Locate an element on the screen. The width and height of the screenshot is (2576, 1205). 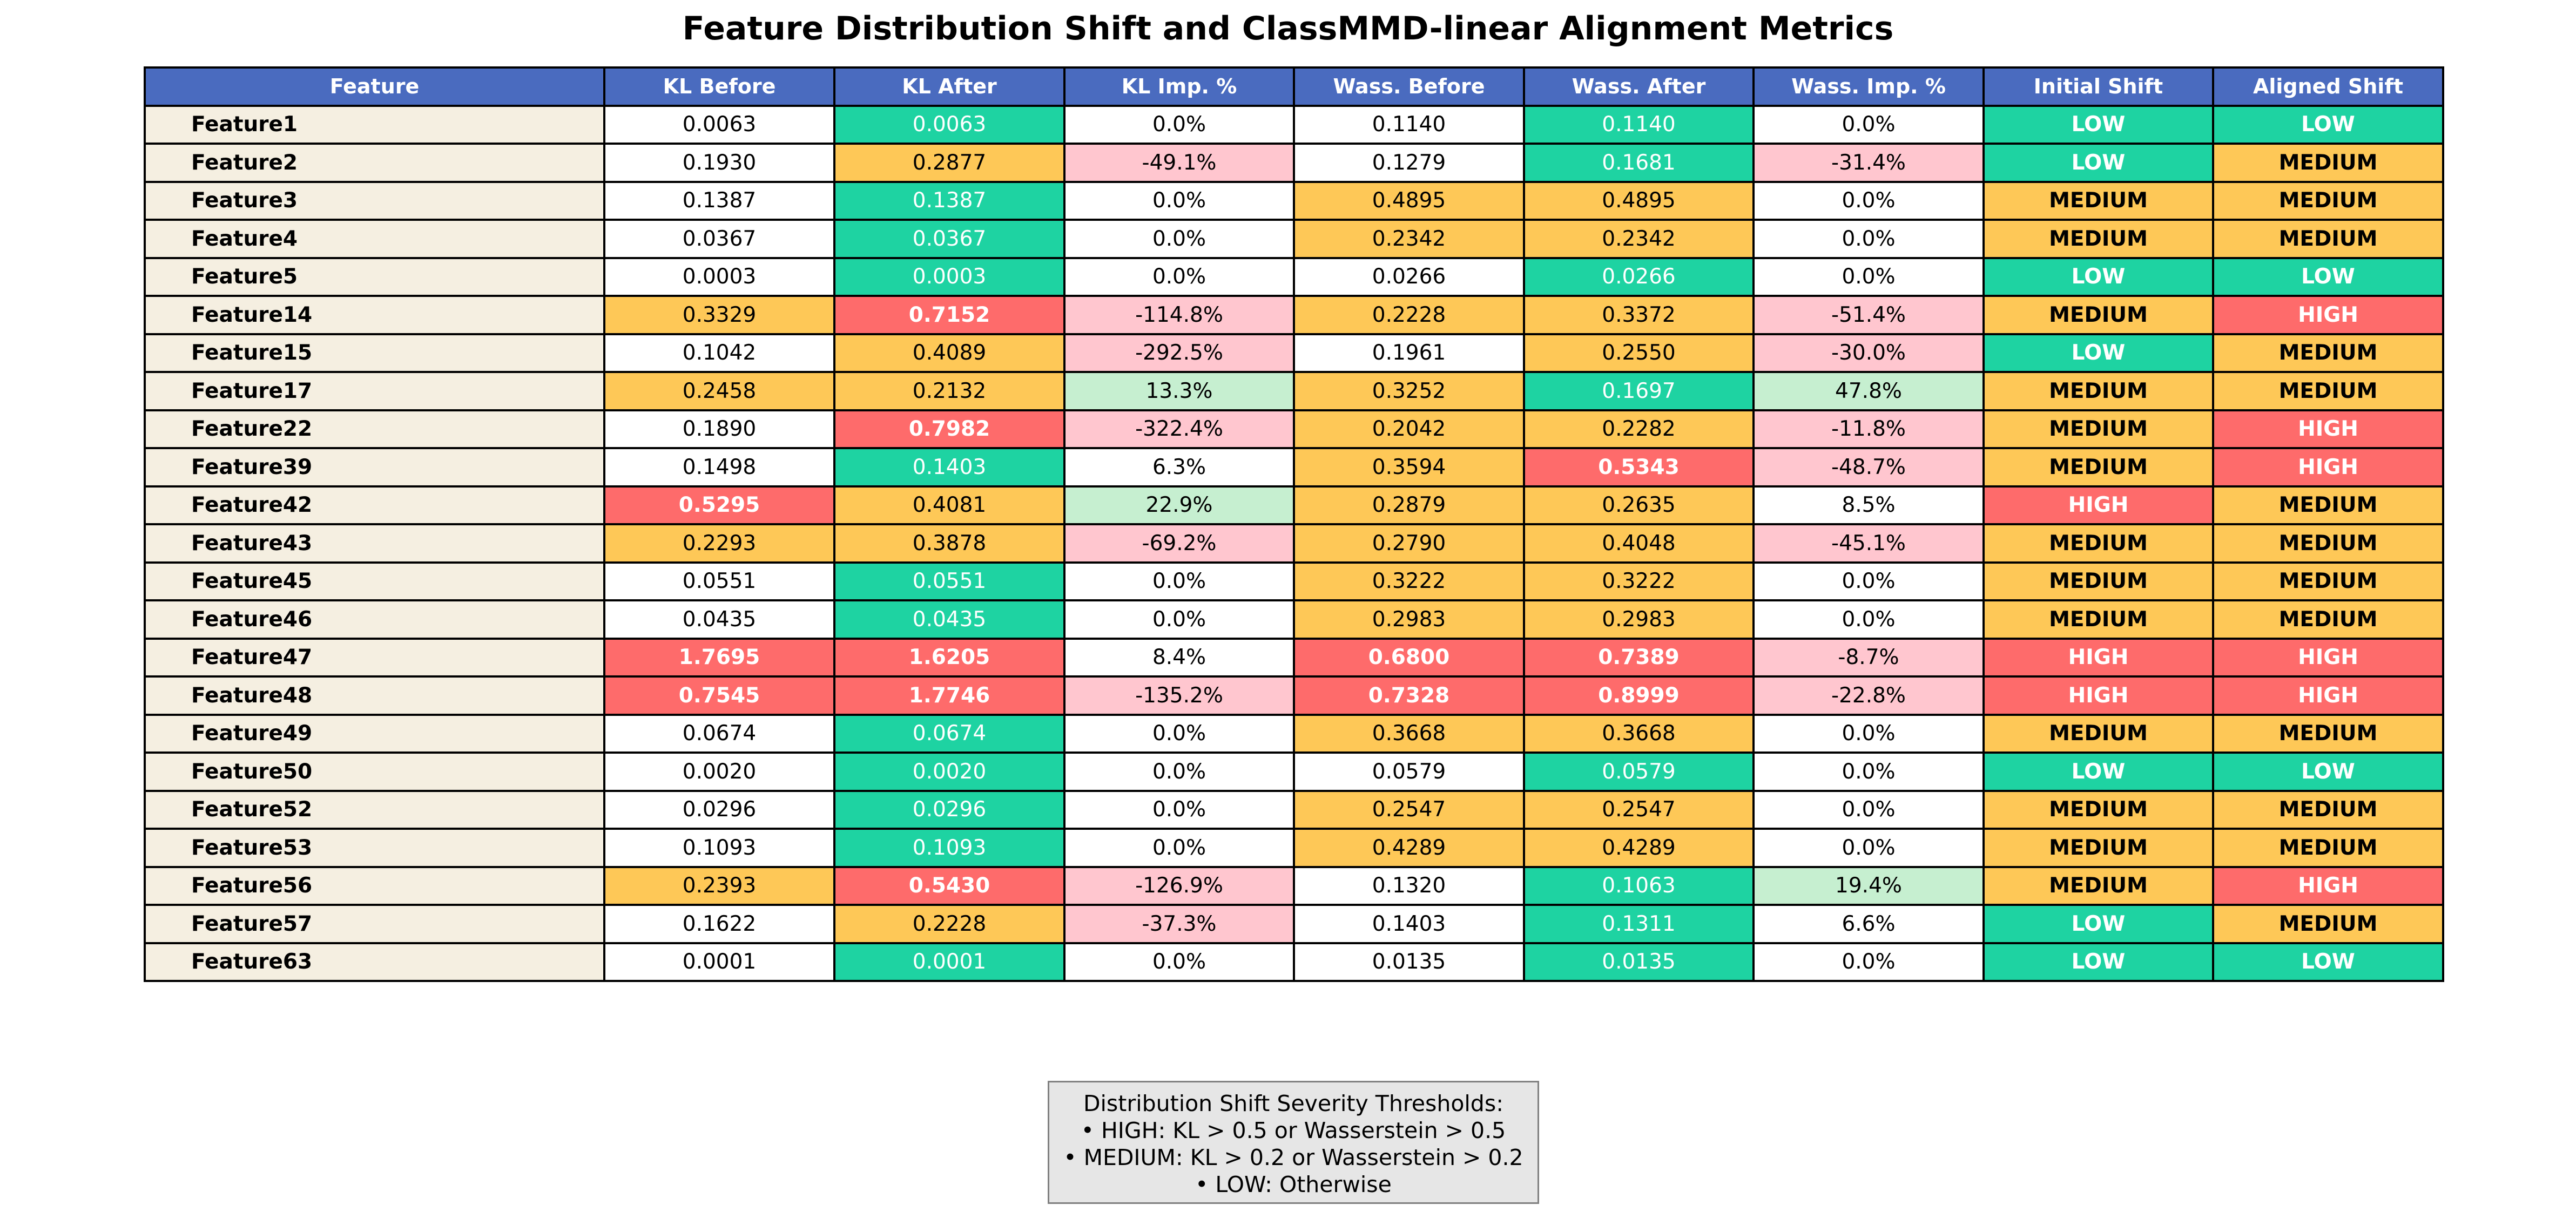
cell-kl-after: 0.0674 is located at coordinates (949, 733).